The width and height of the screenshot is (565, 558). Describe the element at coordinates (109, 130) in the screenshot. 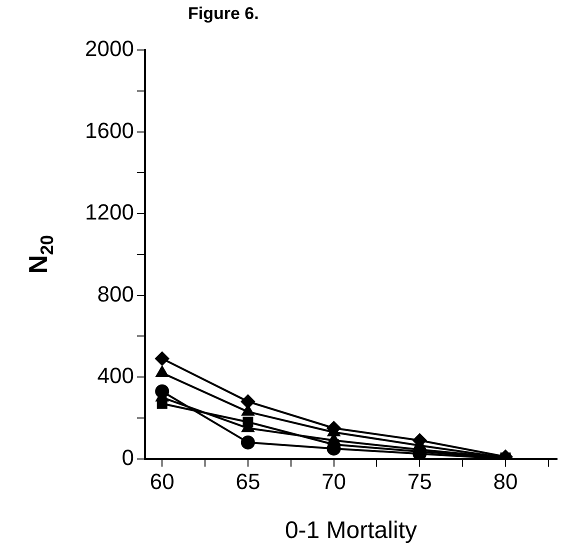

I see `y-tick-label: 1600` at that location.